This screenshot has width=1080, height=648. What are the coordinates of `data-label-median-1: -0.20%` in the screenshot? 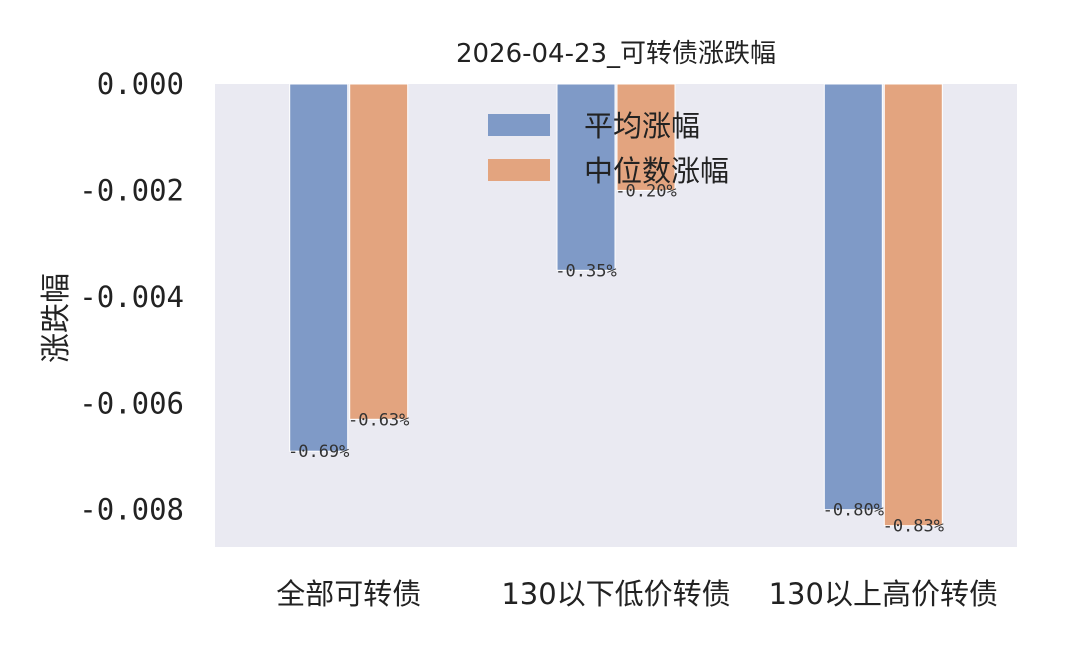 It's located at (645, 191).